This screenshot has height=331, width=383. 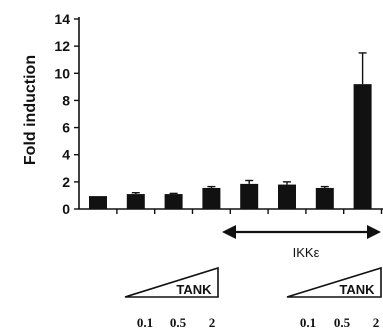 What do you see at coordinates (145, 322) in the screenshot?
I see `tank-dose-left-1: 0.1` at bounding box center [145, 322].